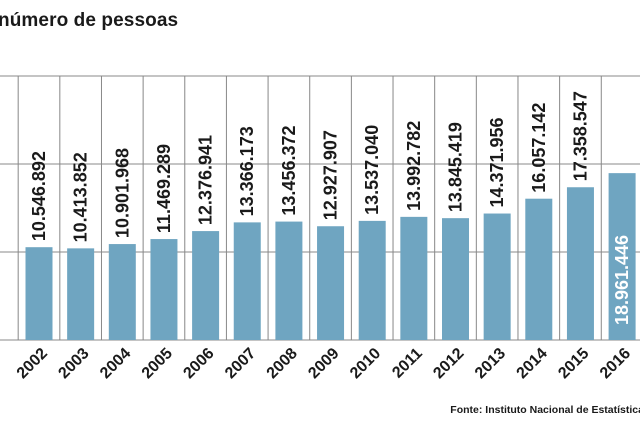 This screenshot has height=426, width=640. Describe the element at coordinates (615, 363) in the screenshot. I see `x-tick-label: 2016` at that location.